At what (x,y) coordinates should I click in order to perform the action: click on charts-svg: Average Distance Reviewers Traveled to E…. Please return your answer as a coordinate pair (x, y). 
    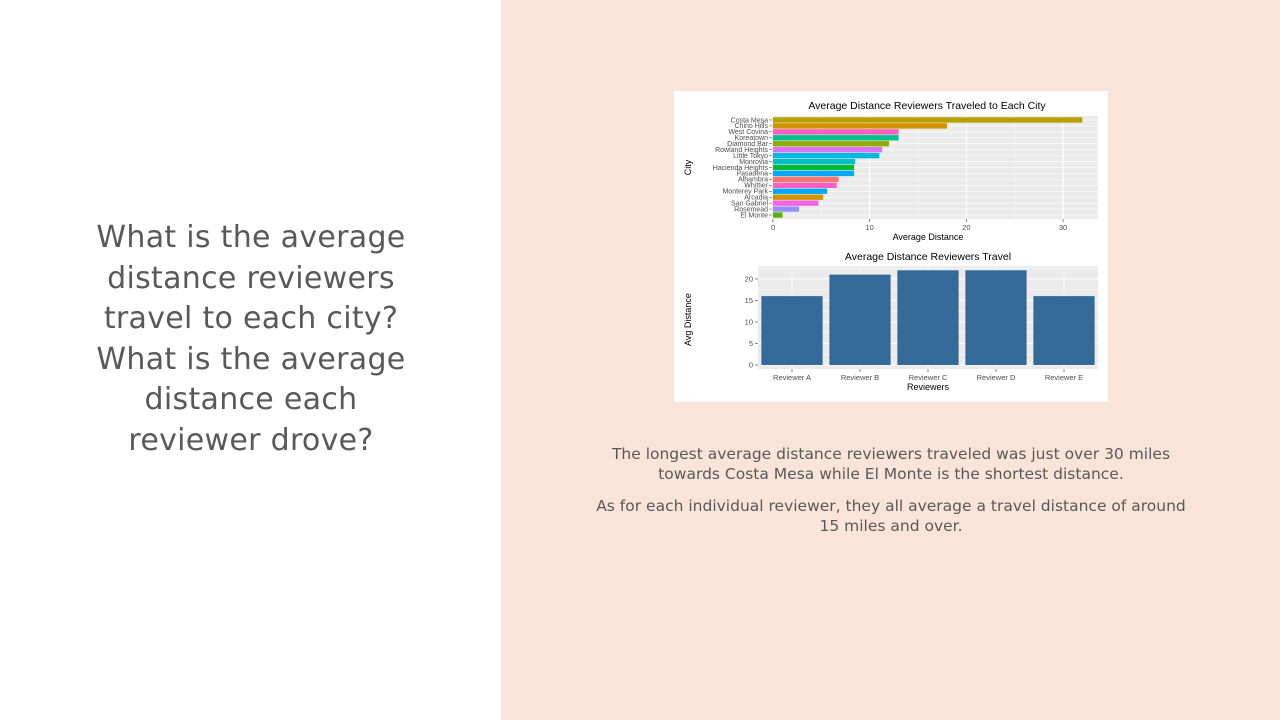
    Looking at the image, I should click on (890, 246).